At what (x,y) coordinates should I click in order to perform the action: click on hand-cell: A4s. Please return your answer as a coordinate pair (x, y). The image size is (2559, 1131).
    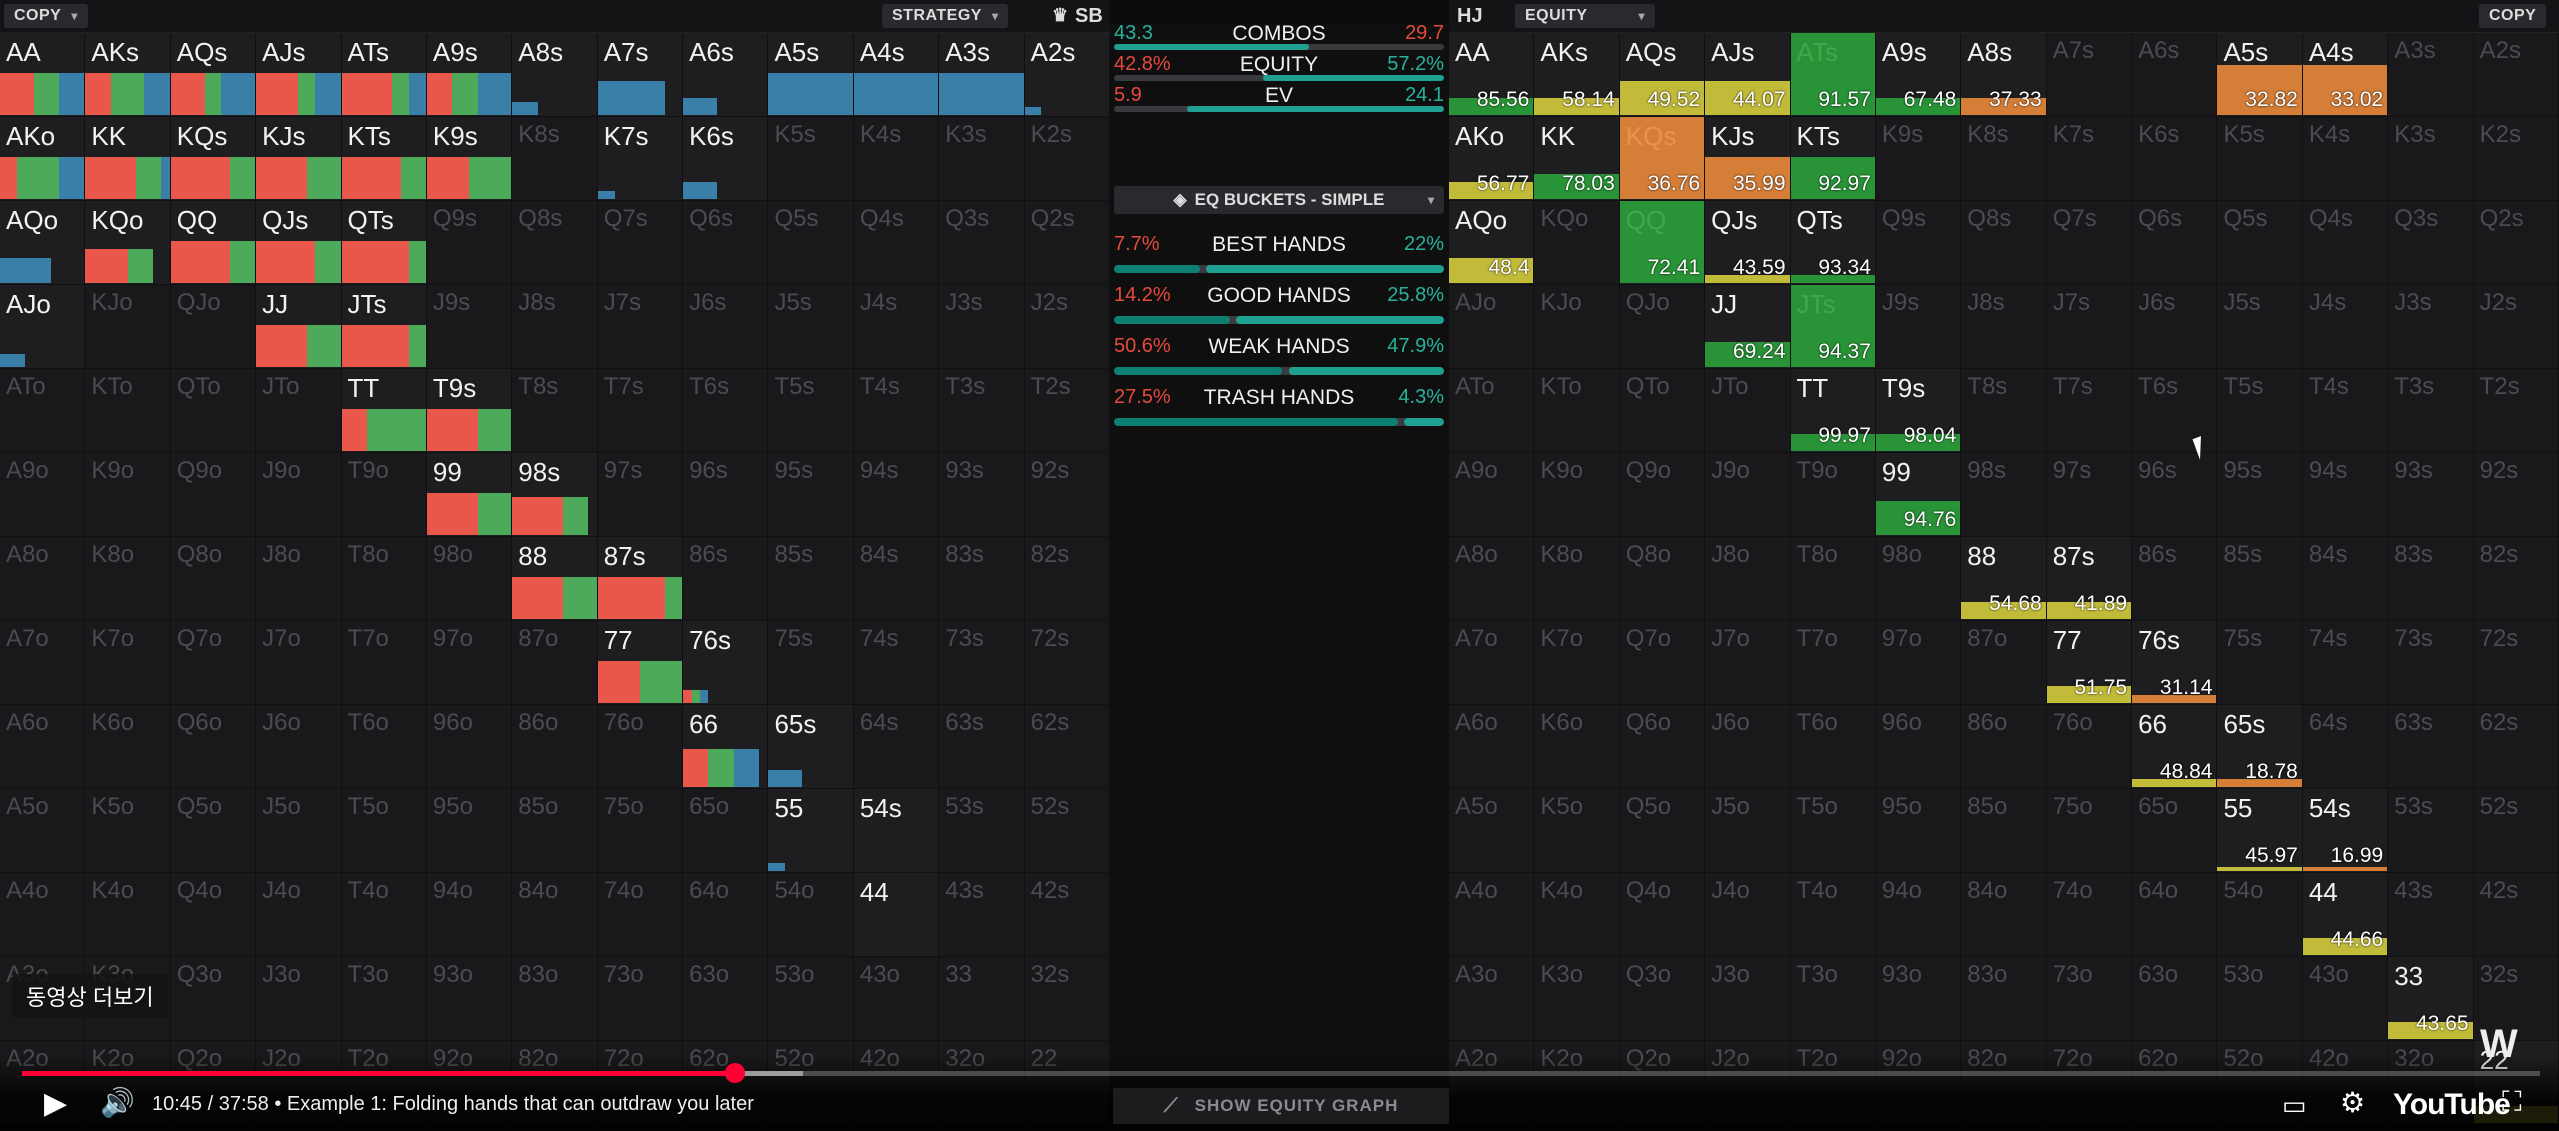
    Looking at the image, I should click on (896, 75).